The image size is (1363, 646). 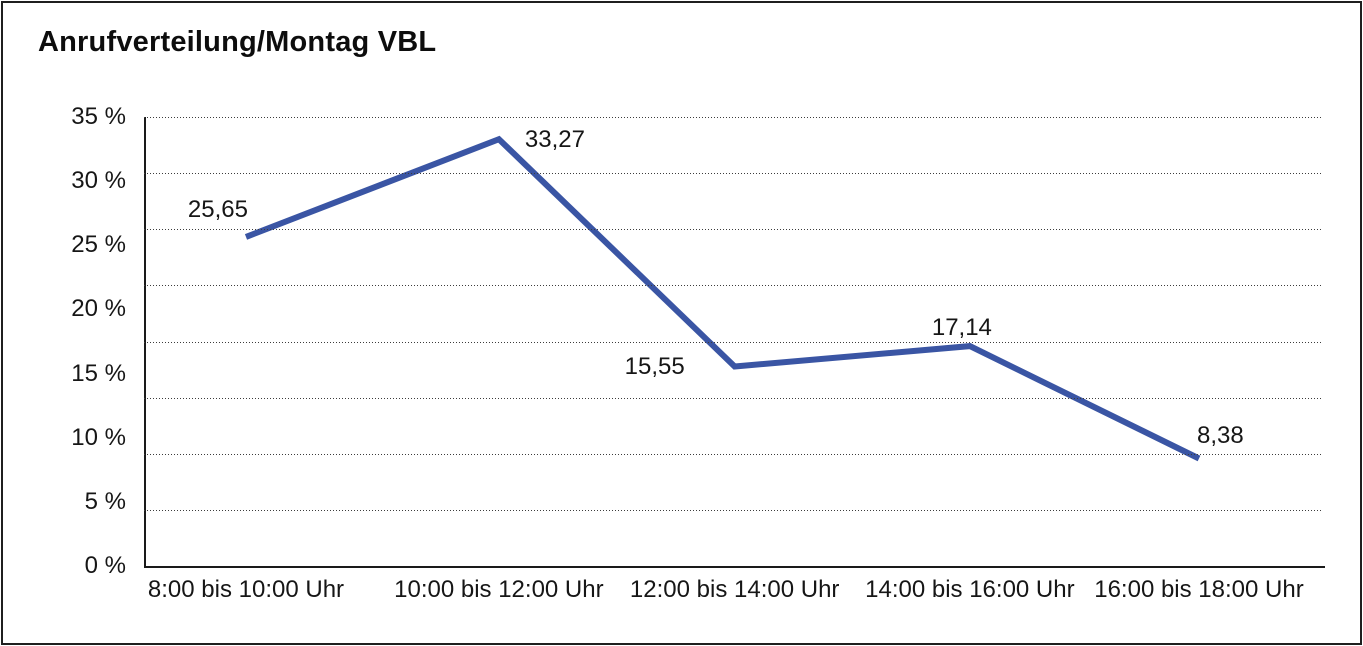 What do you see at coordinates (961, 328) in the screenshot?
I see `data-point-label: 17,14` at bounding box center [961, 328].